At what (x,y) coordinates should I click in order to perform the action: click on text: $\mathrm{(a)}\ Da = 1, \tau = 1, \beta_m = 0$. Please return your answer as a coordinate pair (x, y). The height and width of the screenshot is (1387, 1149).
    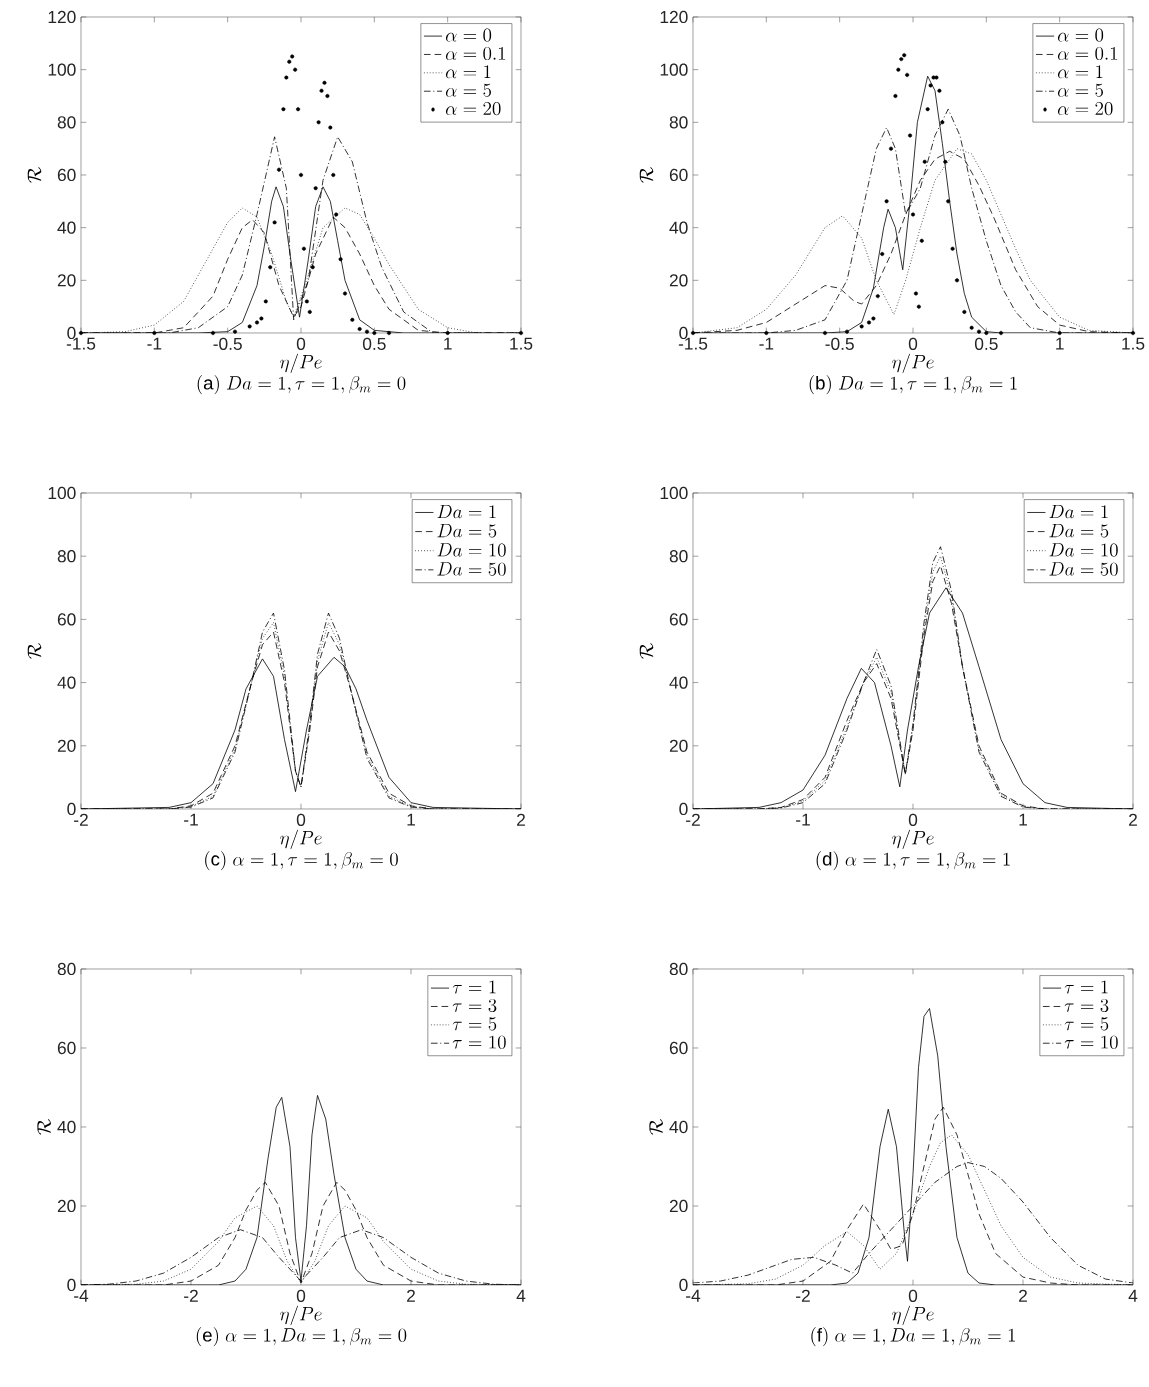
    Looking at the image, I should click on (301, 385).